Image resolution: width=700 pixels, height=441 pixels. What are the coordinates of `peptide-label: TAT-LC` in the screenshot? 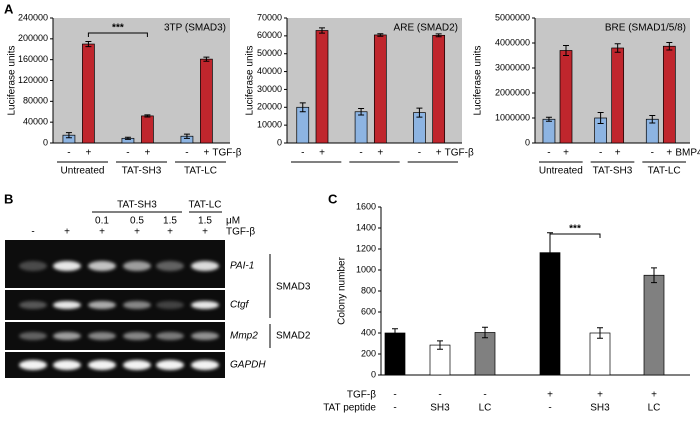 It's located at (205, 205).